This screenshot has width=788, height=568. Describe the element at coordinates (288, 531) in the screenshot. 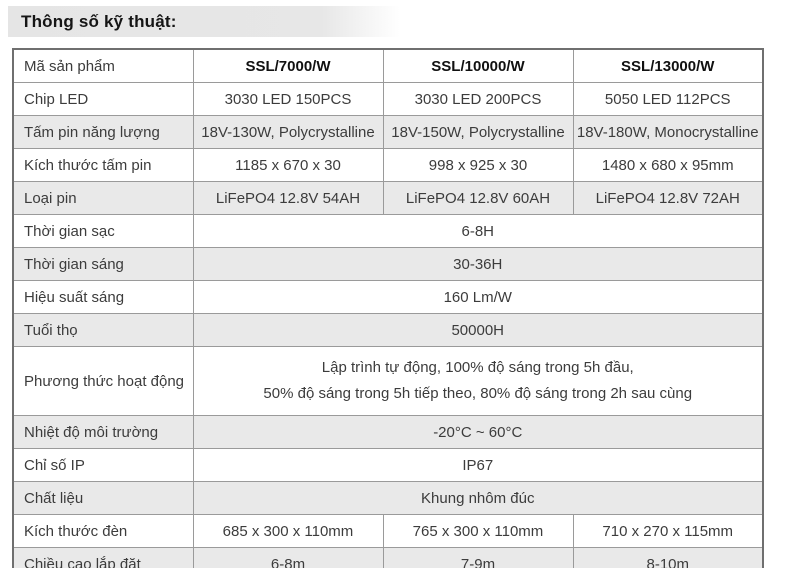

I see `spec-value: 685 x 300 x 110mm` at that location.